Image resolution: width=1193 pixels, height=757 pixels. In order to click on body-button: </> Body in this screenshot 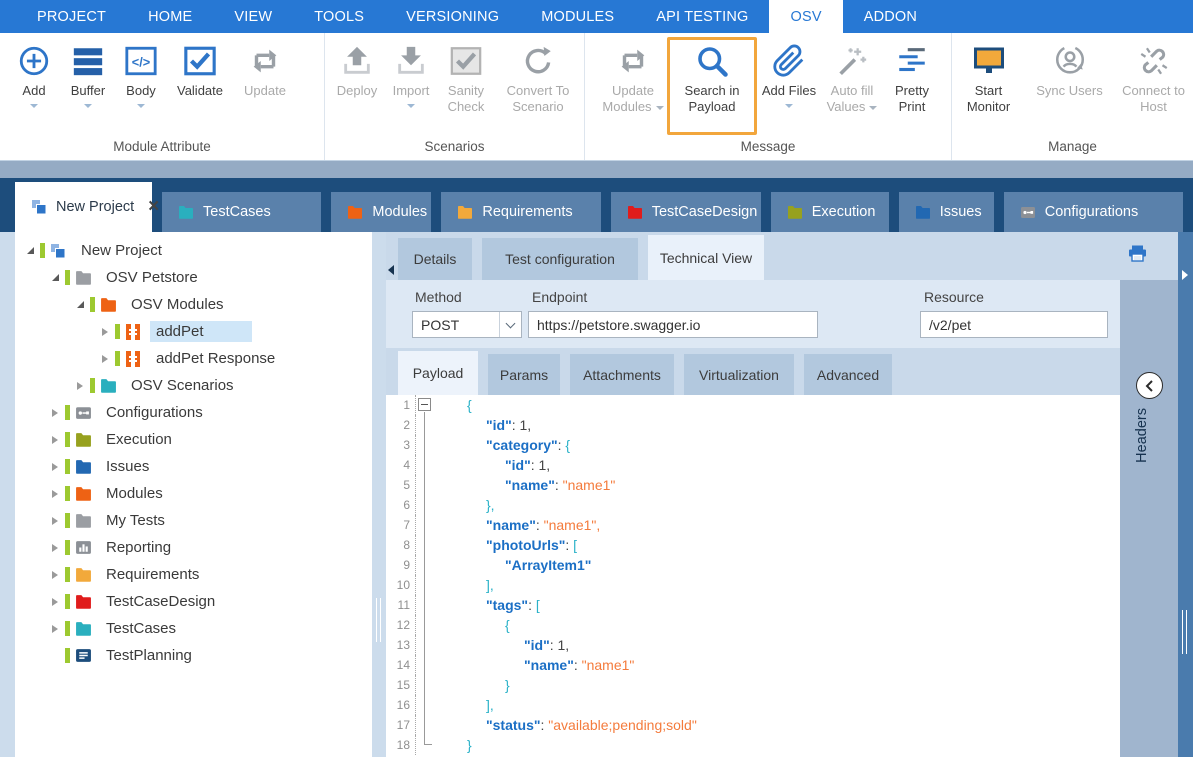, I will do `click(141, 87)`.